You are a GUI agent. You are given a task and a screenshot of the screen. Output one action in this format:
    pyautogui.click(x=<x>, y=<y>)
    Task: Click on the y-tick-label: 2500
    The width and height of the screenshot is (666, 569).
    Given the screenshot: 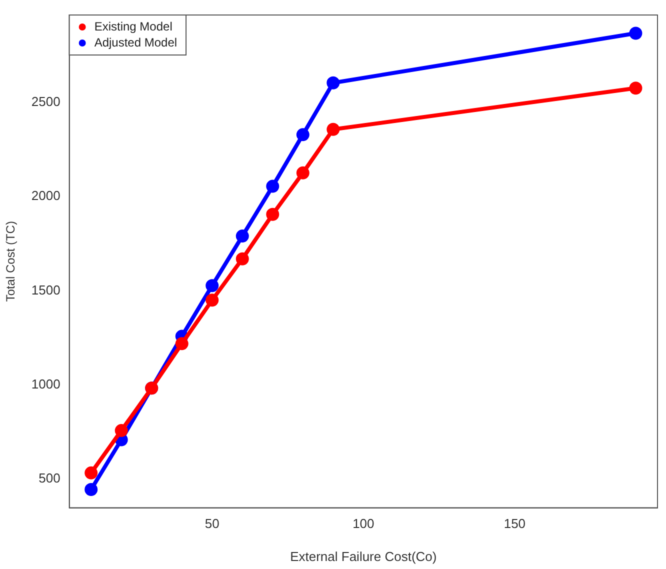 What is the action you would take?
    pyautogui.click(x=45, y=101)
    